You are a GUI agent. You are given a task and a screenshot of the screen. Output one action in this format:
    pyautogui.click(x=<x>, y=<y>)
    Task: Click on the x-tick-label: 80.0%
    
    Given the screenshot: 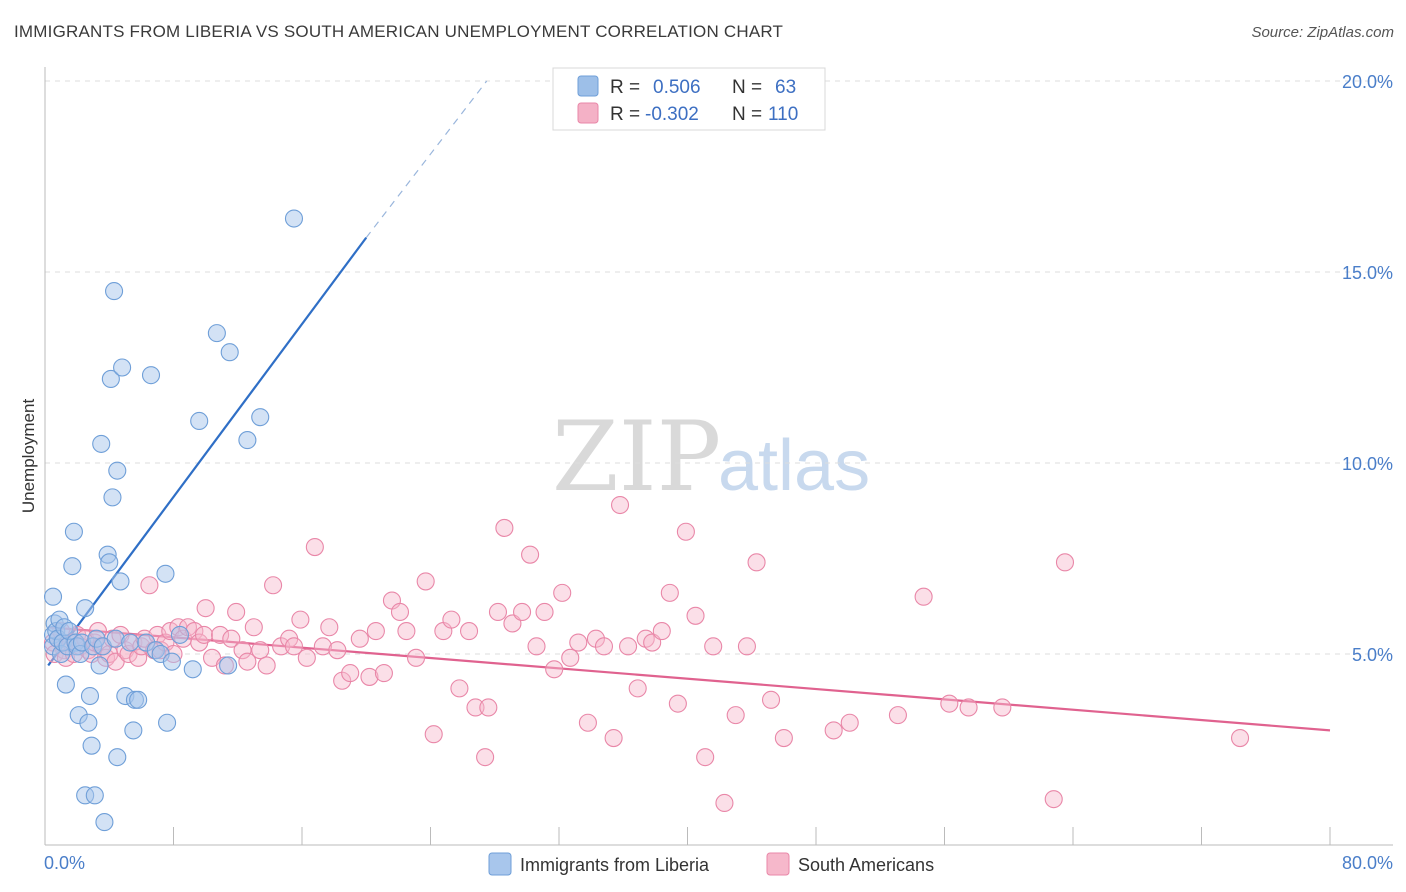 What is the action you would take?
    pyautogui.click(x=1367, y=863)
    